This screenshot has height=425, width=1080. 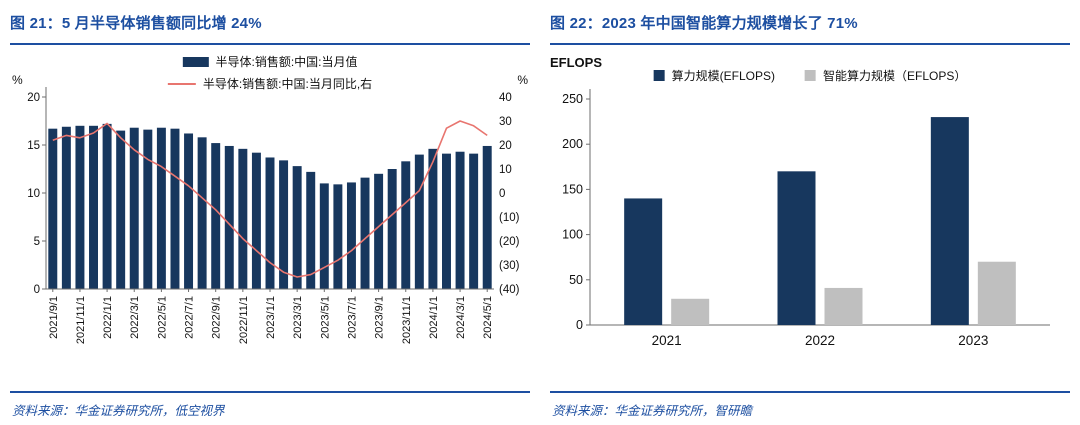 What do you see at coordinates (820, 340) in the screenshot?
I see `svg-text: 2022` at bounding box center [820, 340].